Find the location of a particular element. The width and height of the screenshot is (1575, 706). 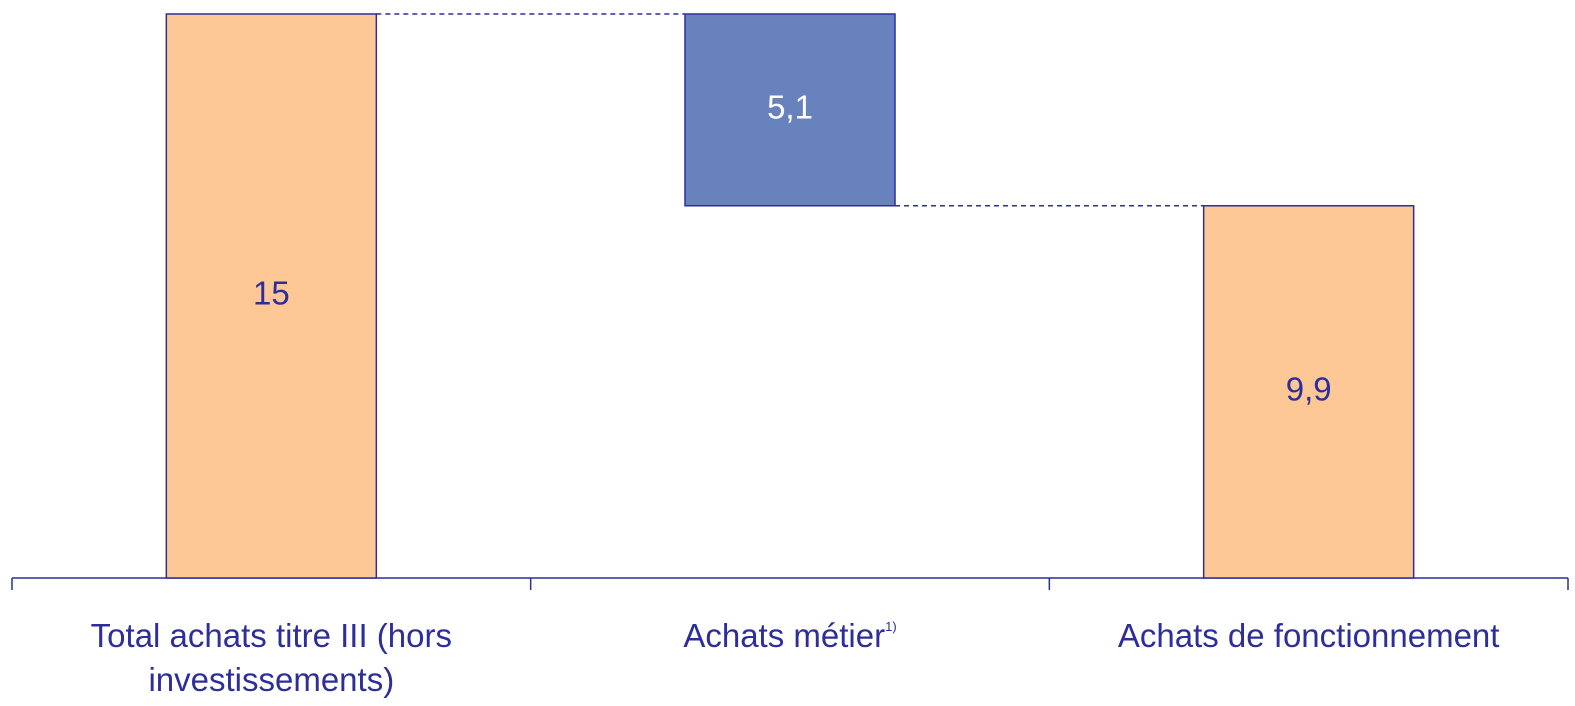

value-label: 15 is located at coordinates (271, 293).